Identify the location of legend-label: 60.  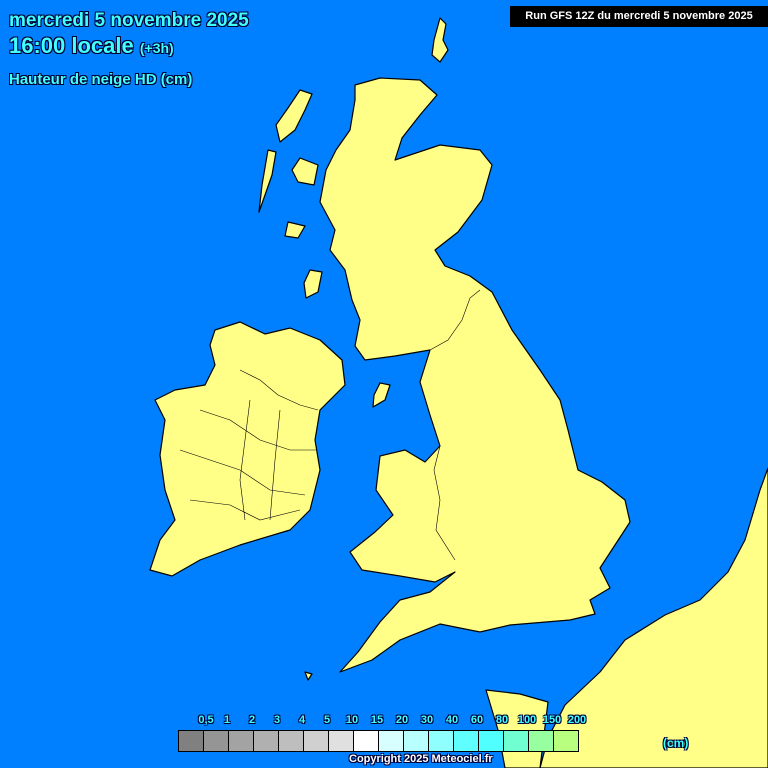
(477, 720).